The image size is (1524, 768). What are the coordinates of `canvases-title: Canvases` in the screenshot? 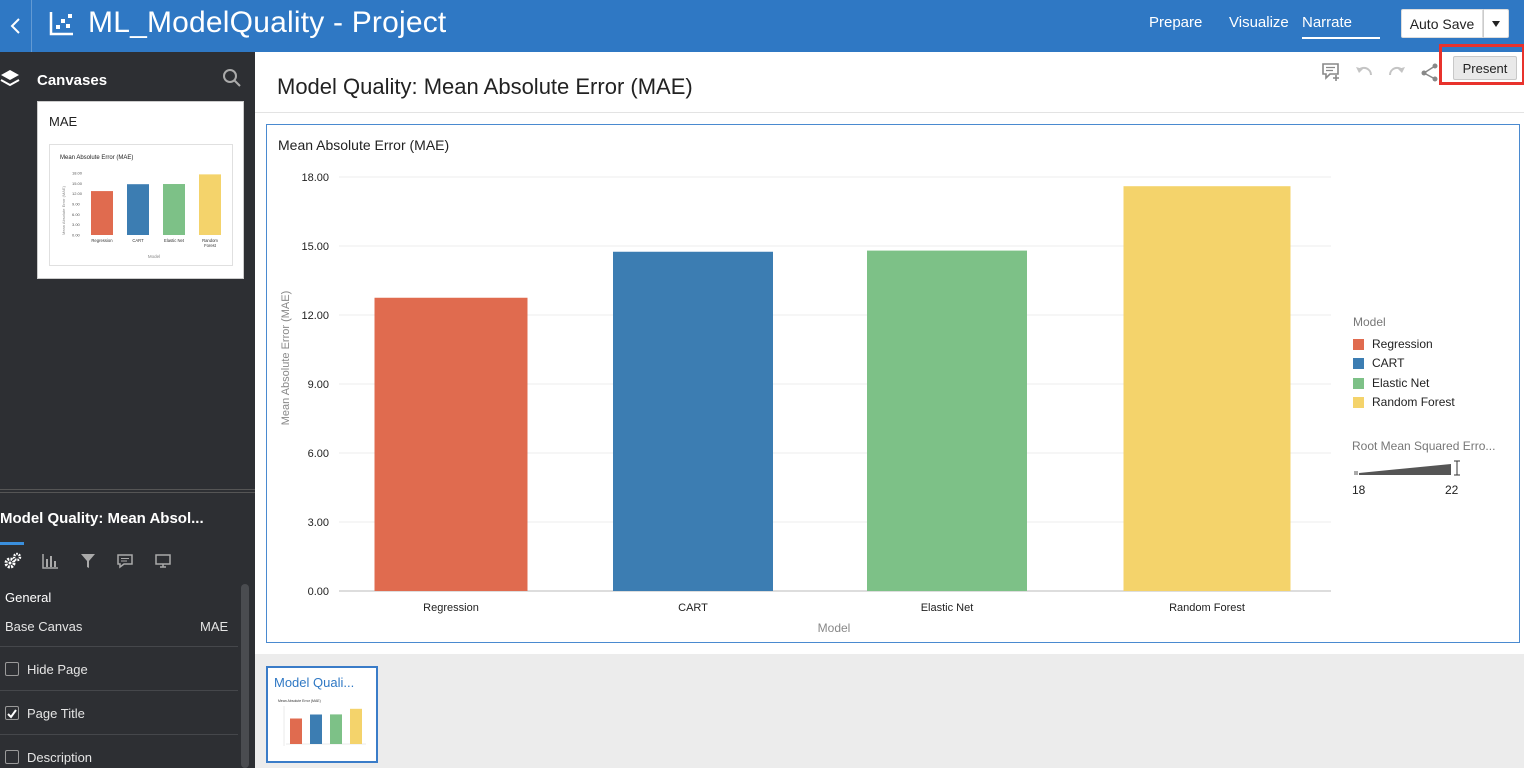 It's located at (72, 80).